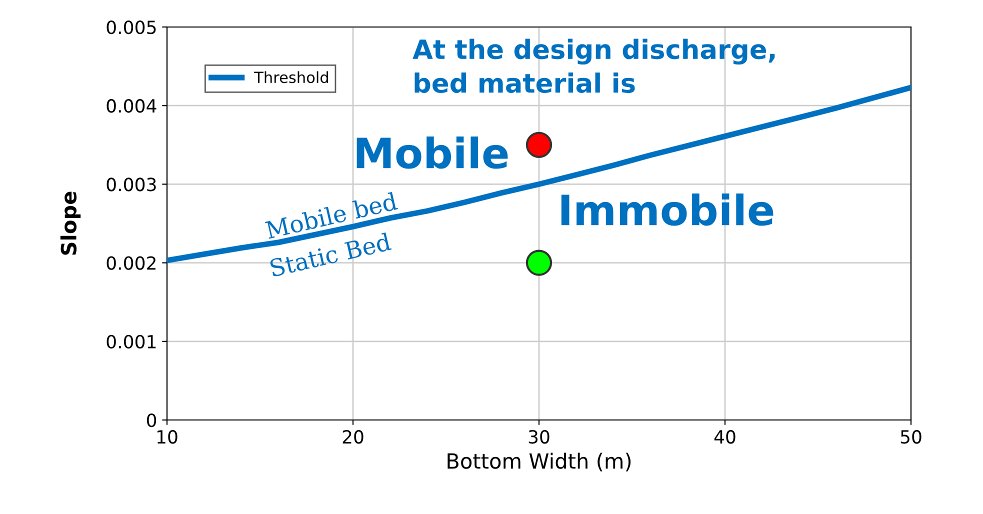 This screenshot has height=514, width=983. Describe the element at coordinates (667, 210) in the screenshot. I see `annotation: Immobile` at that location.